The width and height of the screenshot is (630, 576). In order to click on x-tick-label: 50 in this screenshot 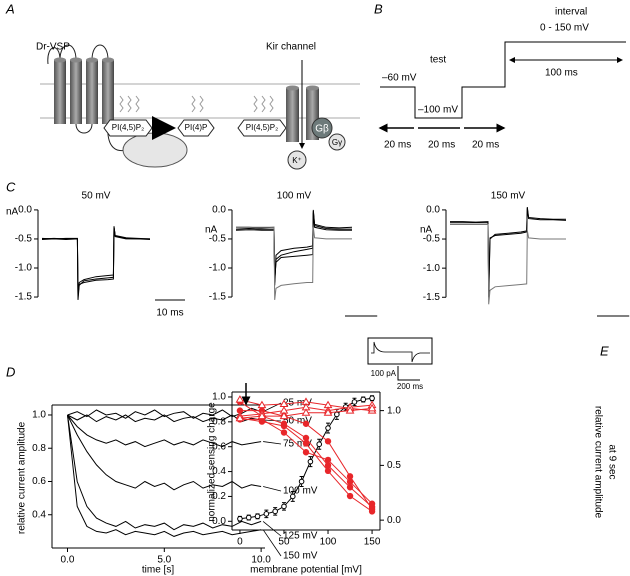, I will do `click(284, 542)`.